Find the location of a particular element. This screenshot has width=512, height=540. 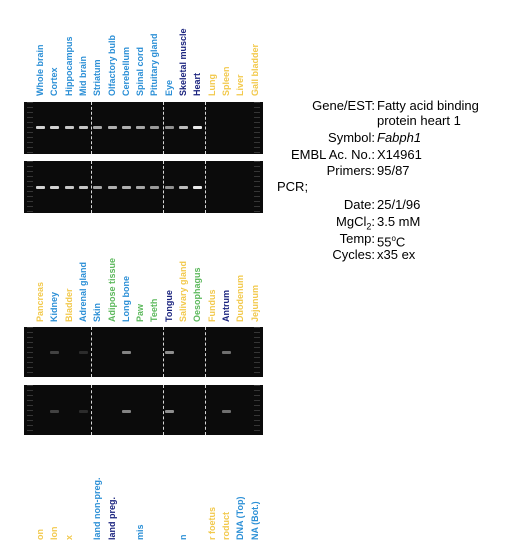

bottom-lane-label-4: land non-preg. is located at coordinates (97, 509).